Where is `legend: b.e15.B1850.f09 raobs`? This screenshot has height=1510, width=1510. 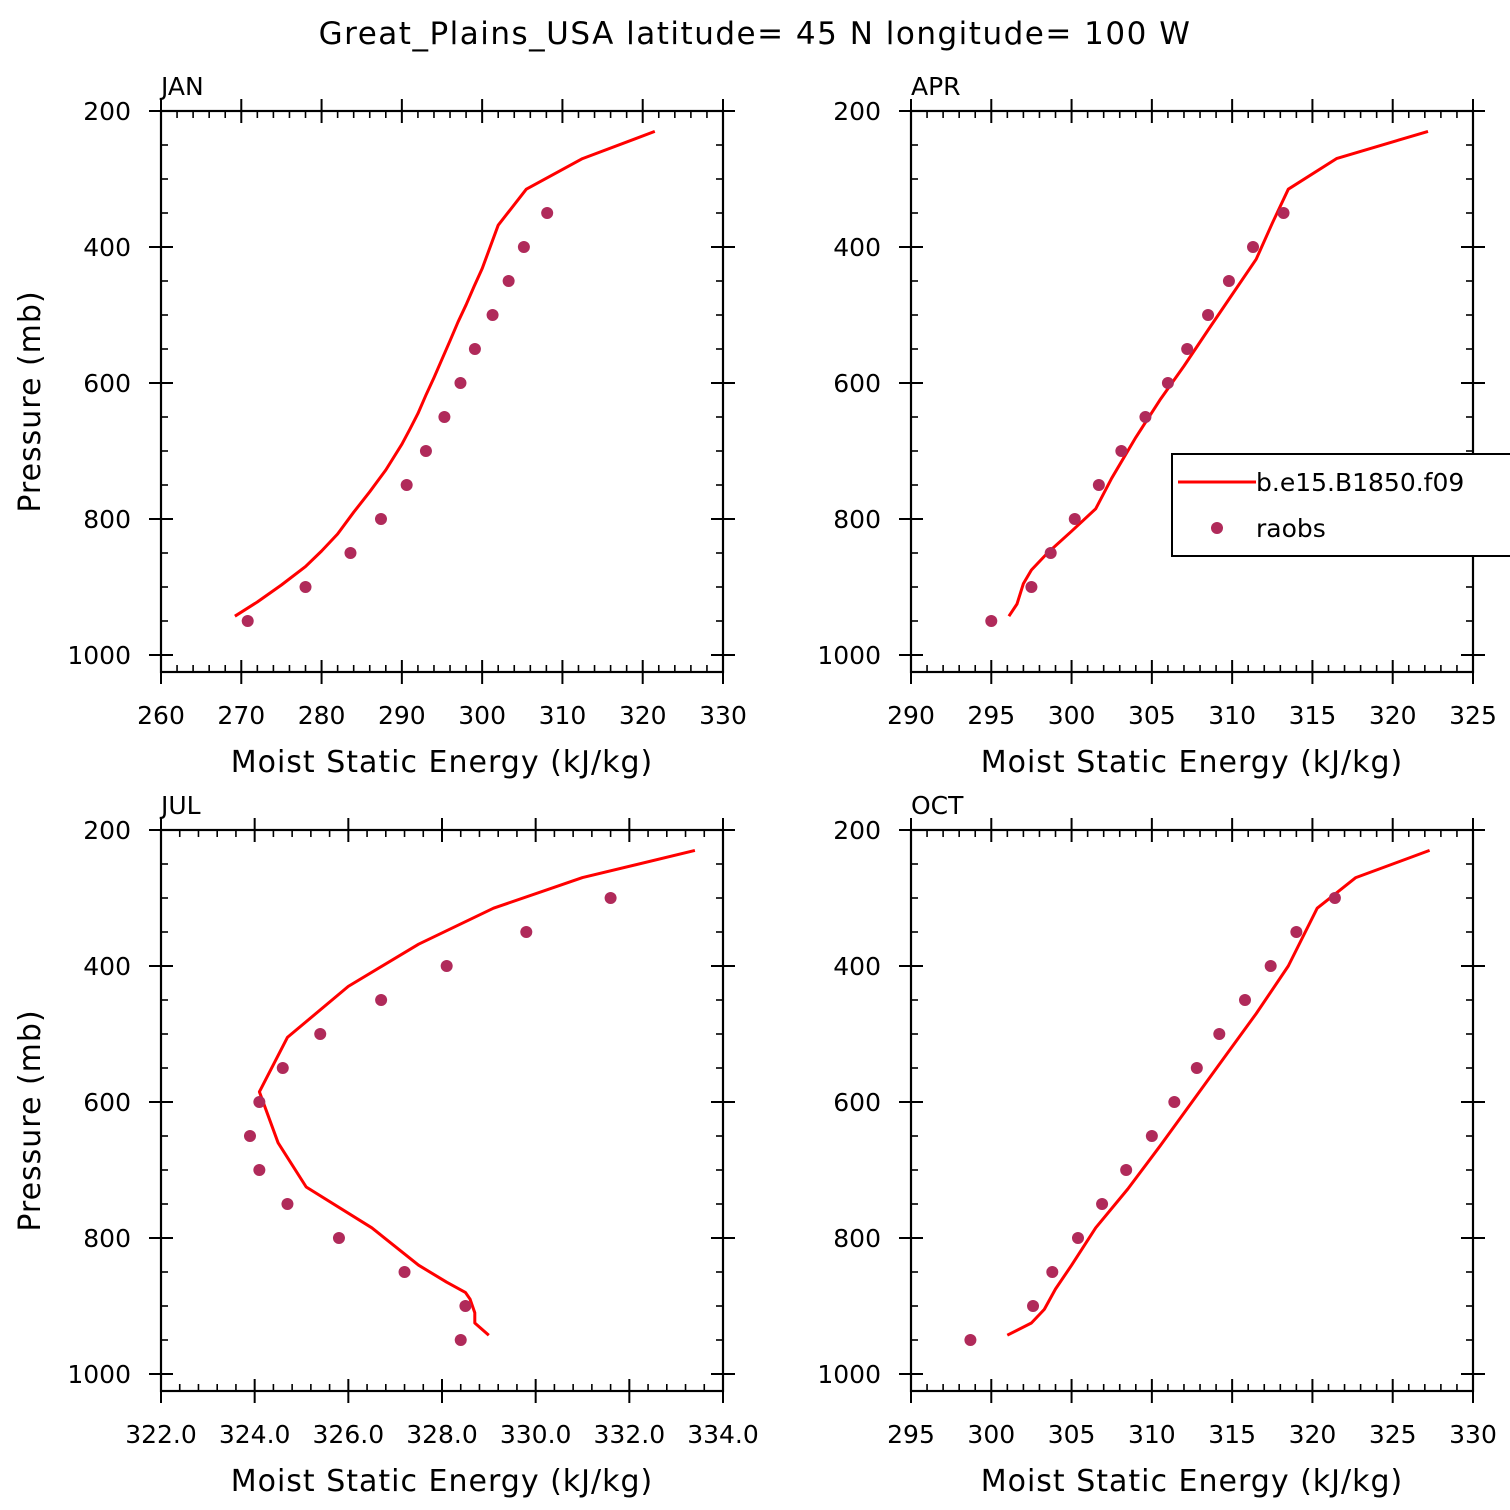 legend: b.e15.B1850.f09 raobs is located at coordinates (1340, 505).